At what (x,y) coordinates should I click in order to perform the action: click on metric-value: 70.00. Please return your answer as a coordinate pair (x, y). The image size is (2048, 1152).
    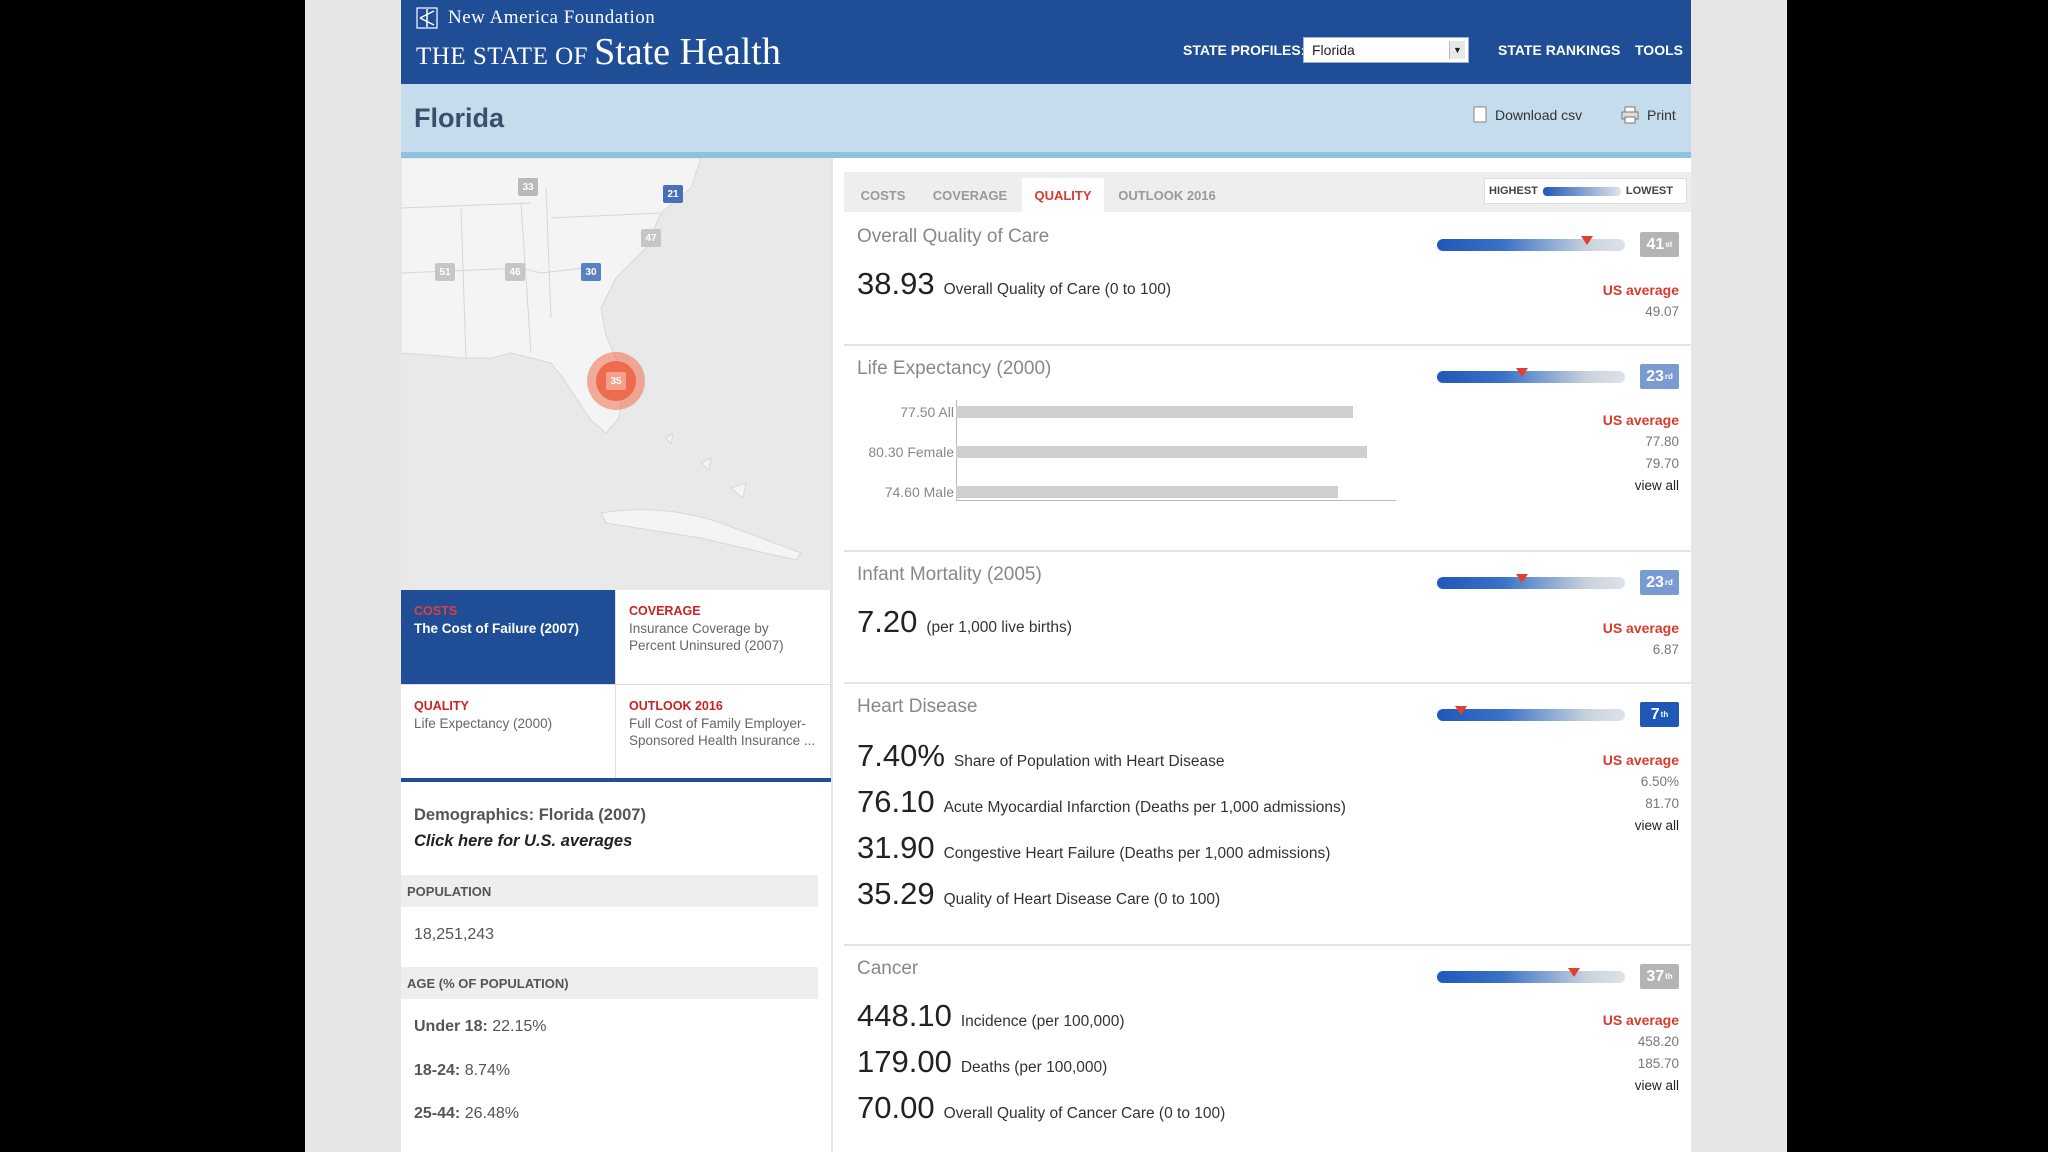
    Looking at the image, I should click on (896, 1107).